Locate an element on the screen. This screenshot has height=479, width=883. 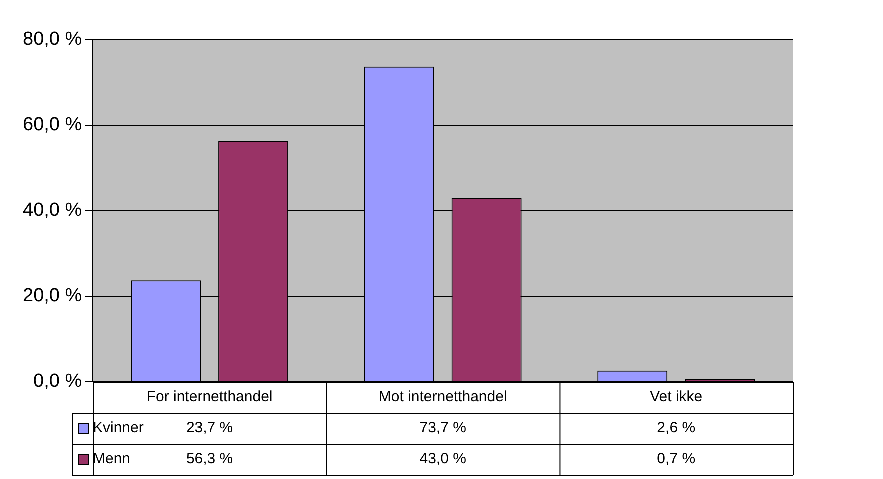
x-tick-label: For internetthandel is located at coordinates (209, 397).